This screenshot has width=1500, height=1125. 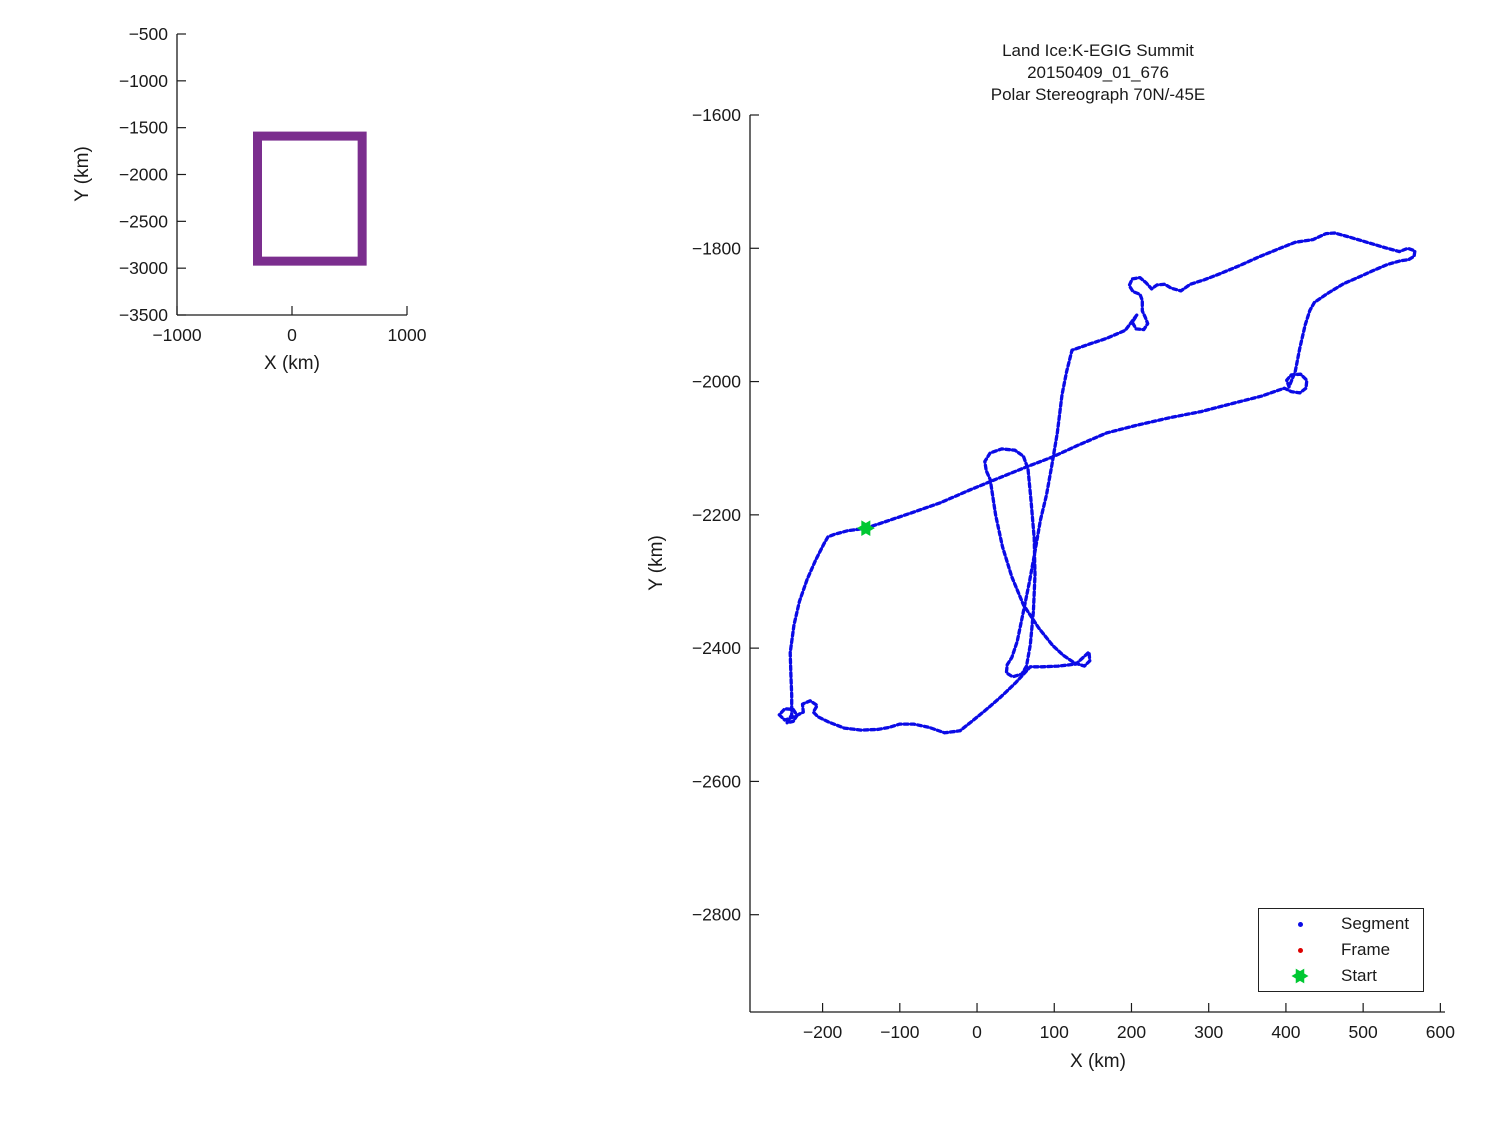 What do you see at coordinates (292, 363) in the screenshot?
I see `overview-x-axis-label: X (km)` at bounding box center [292, 363].